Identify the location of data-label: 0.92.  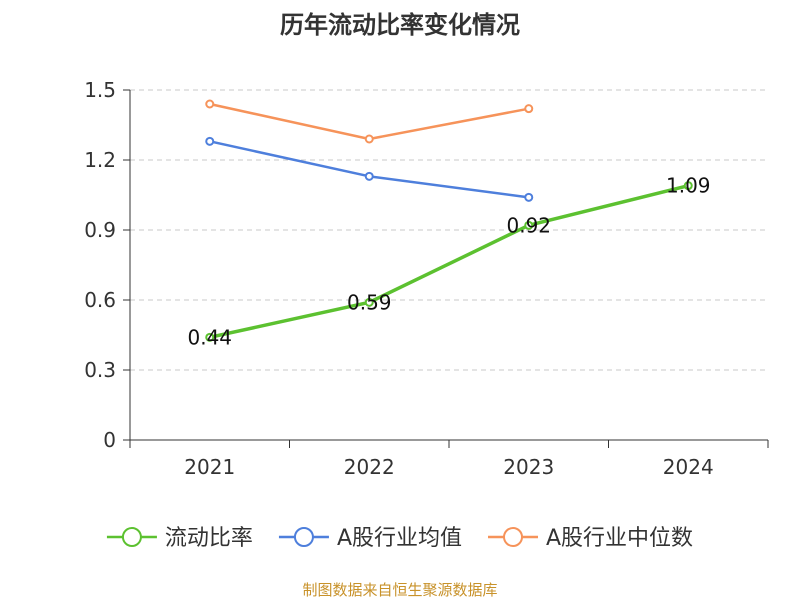
(528, 225).